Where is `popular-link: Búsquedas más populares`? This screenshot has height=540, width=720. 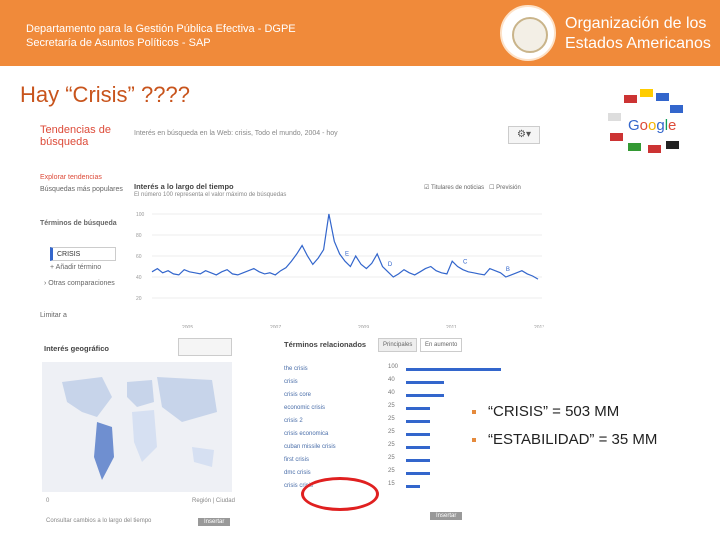
popular-link: Búsquedas más populares is located at coordinates (81, 189).